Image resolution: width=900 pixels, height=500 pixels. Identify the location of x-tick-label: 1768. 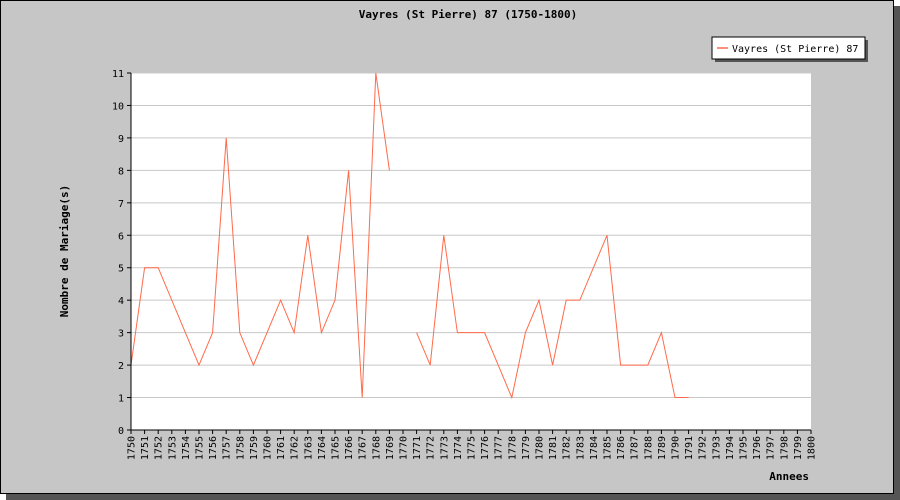
(376, 448).